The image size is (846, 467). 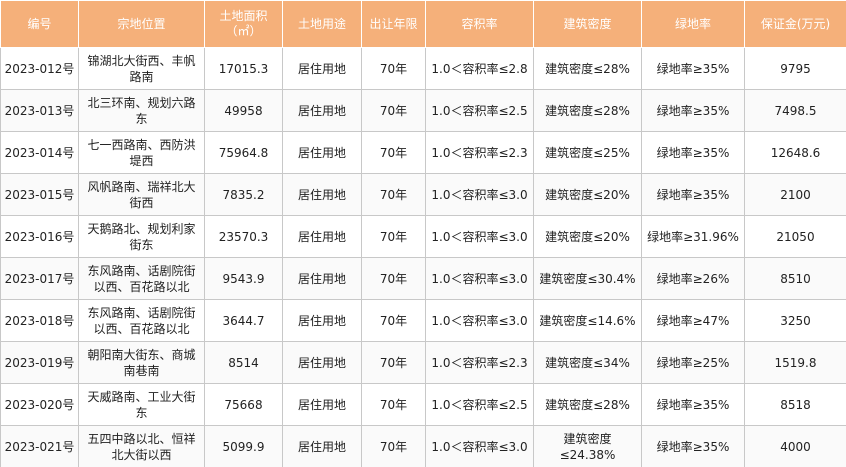 What do you see at coordinates (39, 110) in the screenshot?
I see `cell-id: 2023-013号` at bounding box center [39, 110].